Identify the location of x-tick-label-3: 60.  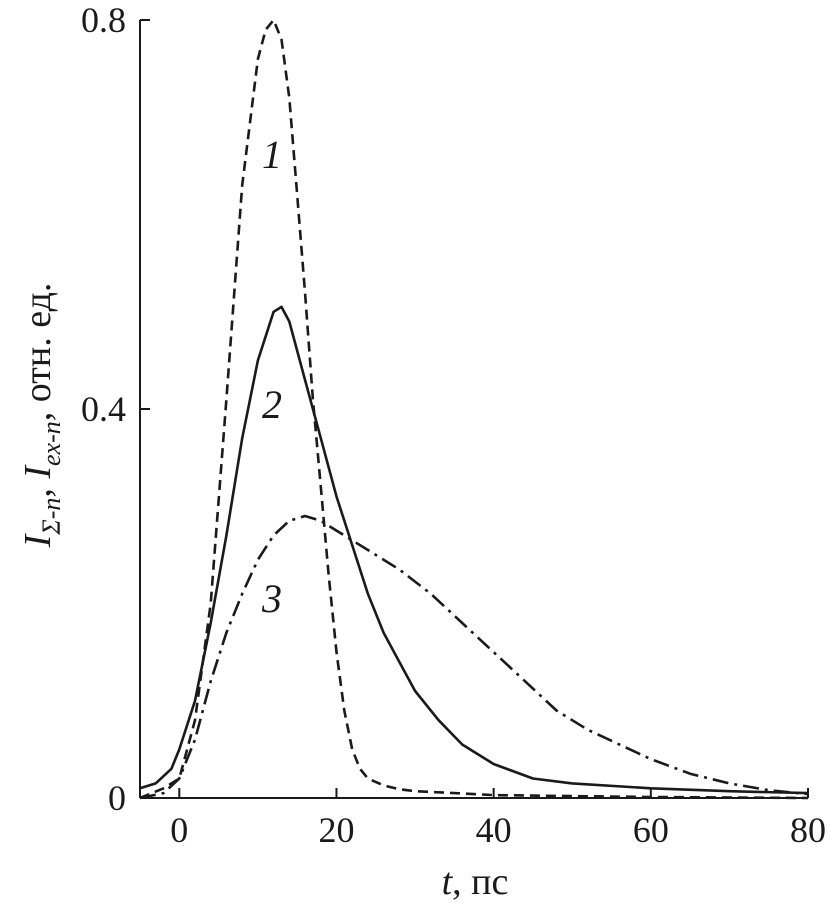
(651, 830).